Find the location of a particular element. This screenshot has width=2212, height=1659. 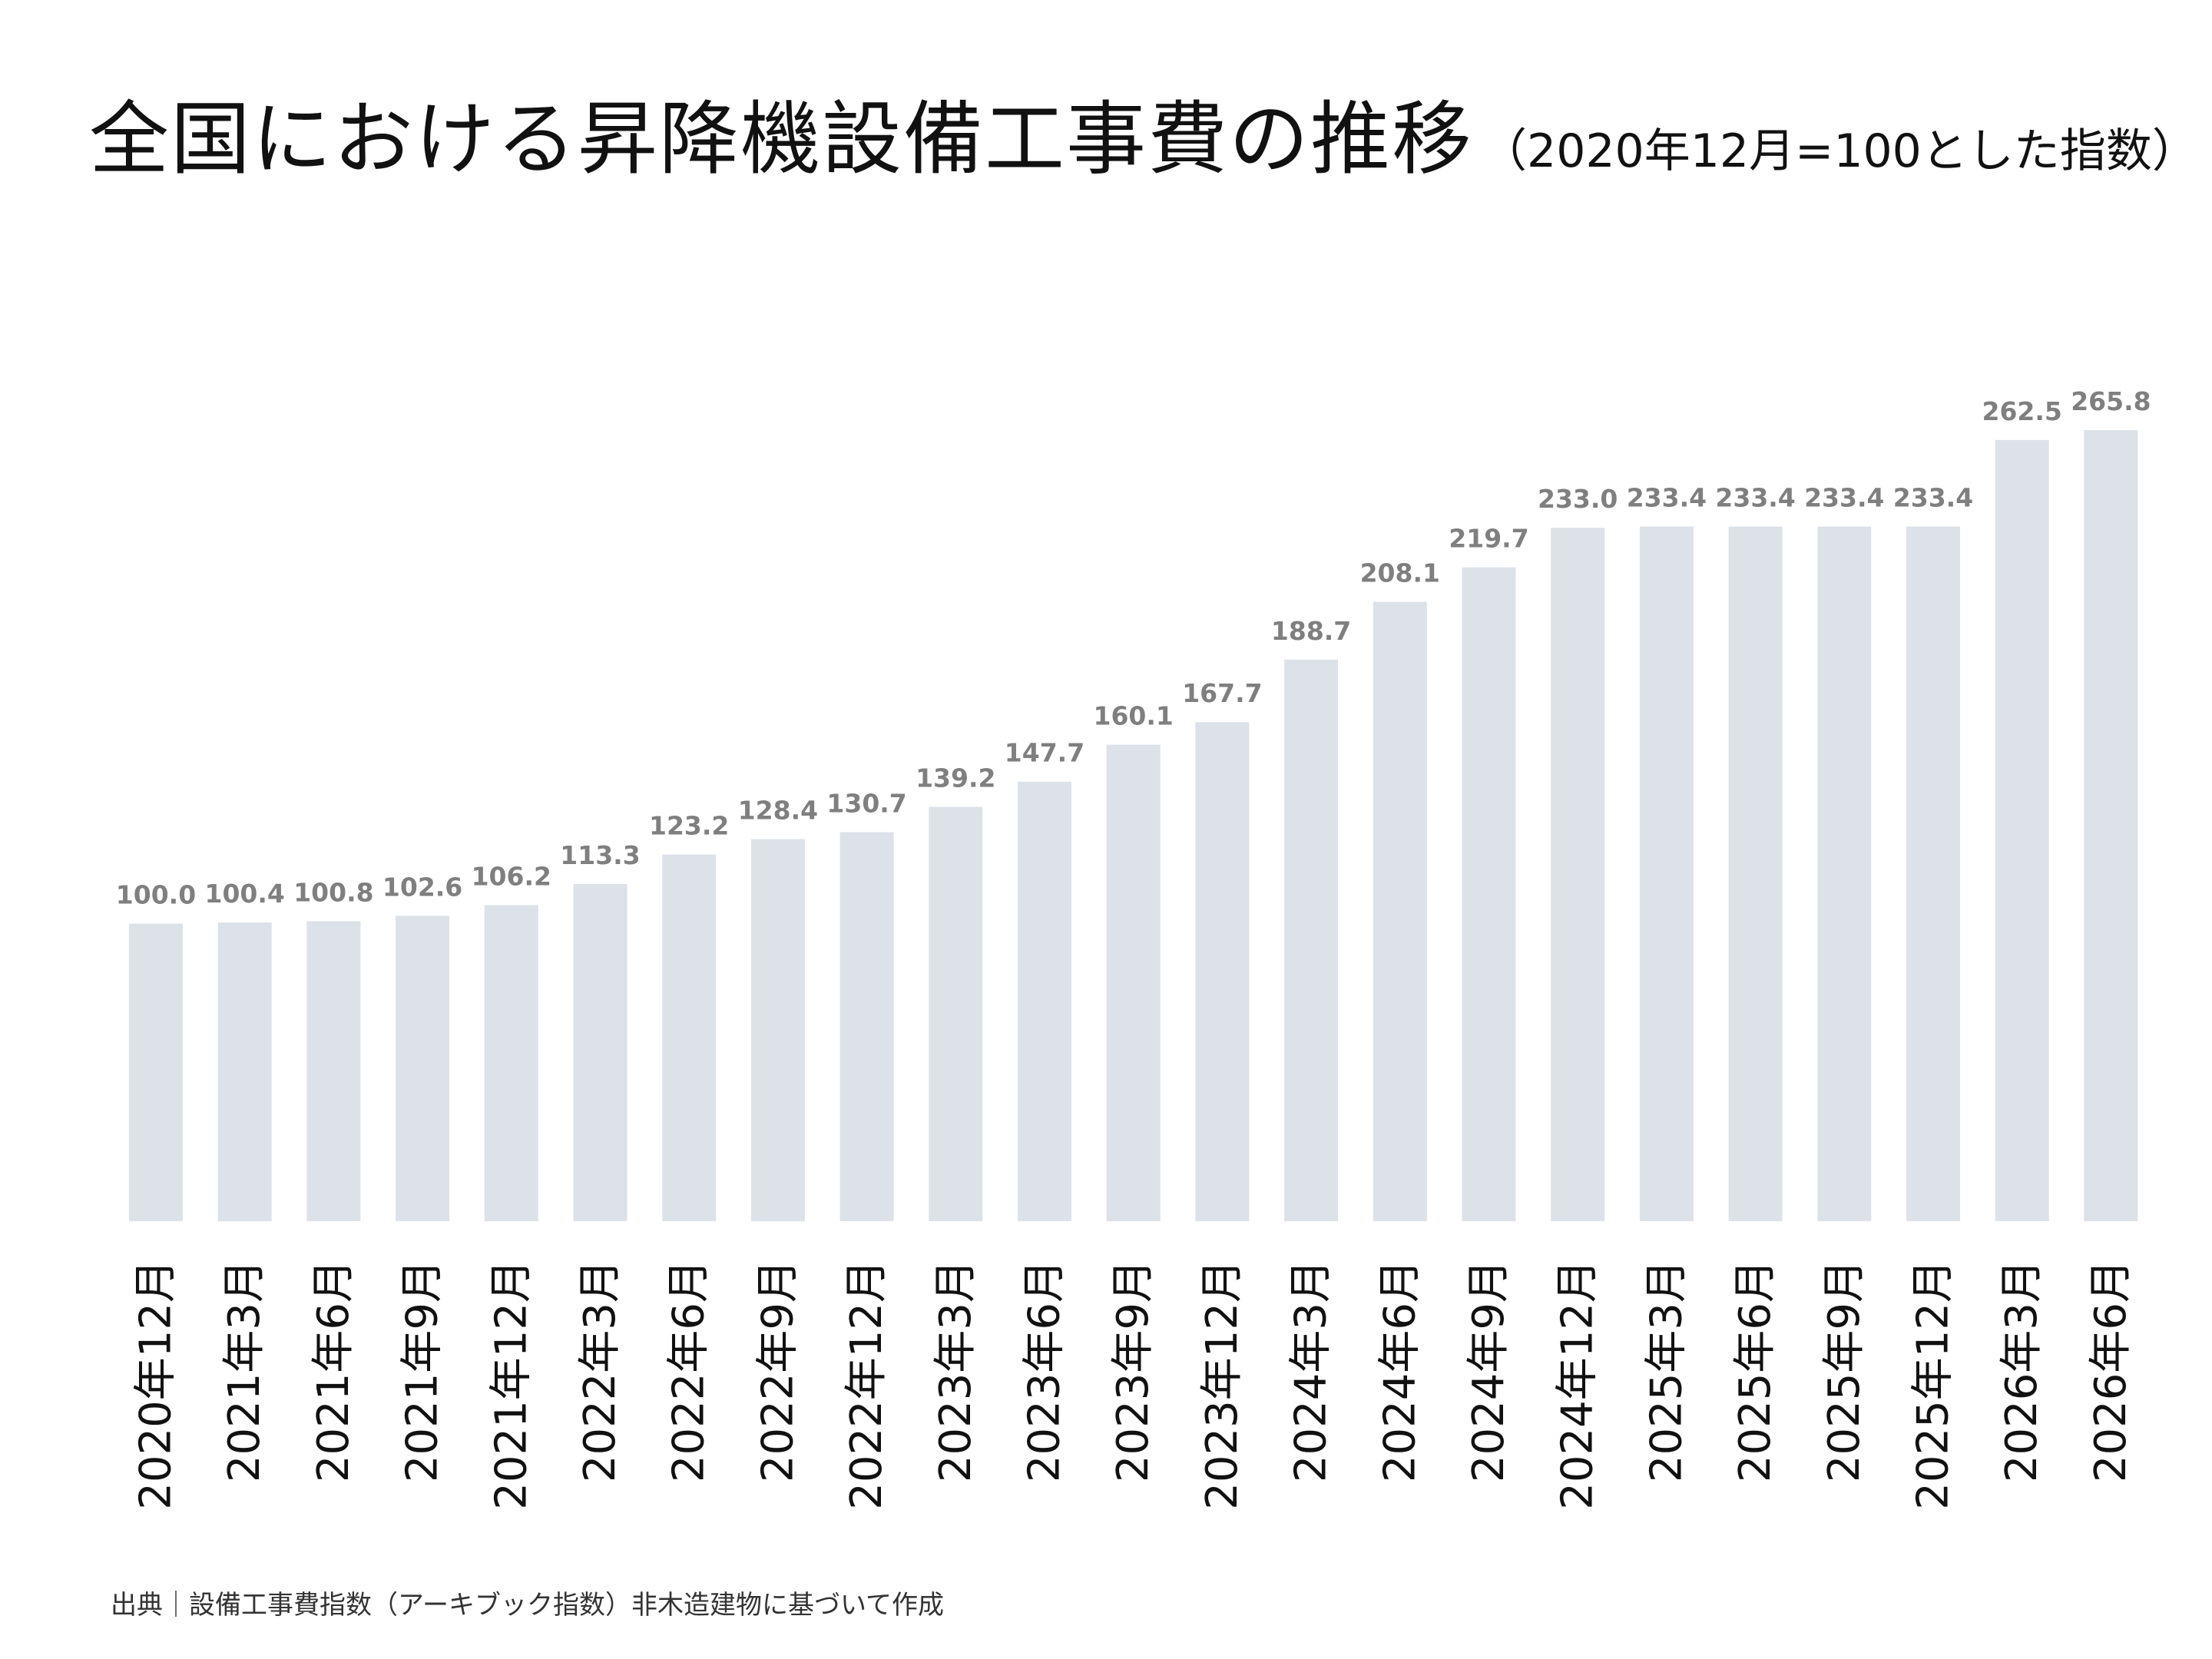

bar-value-label: 208.1 is located at coordinates (1400, 573).